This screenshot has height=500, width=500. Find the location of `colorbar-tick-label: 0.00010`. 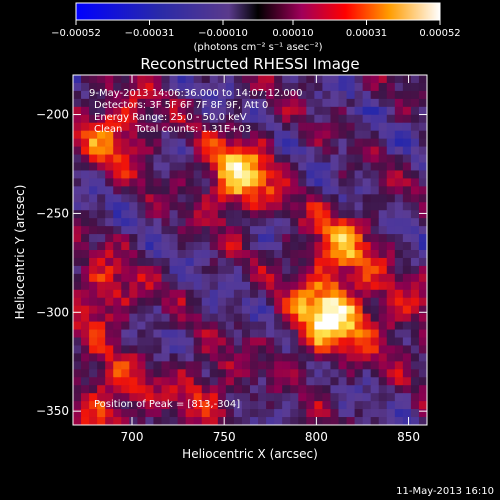

colorbar-tick-label: 0.00010 is located at coordinates (292, 33).